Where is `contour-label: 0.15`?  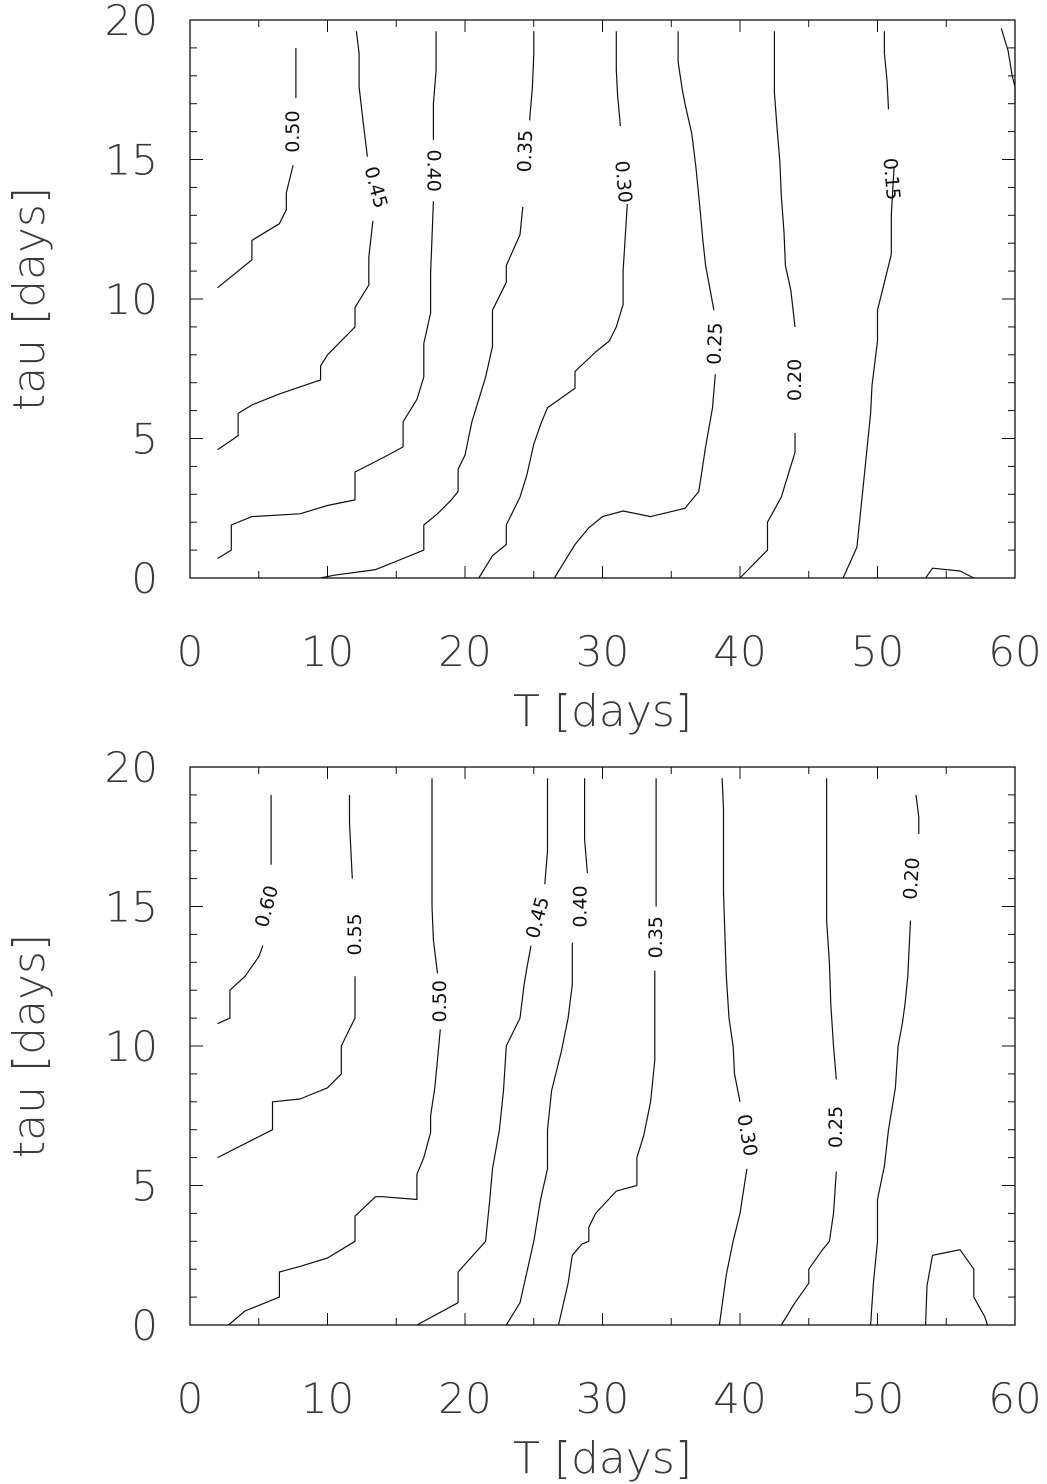 contour-label: 0.15 is located at coordinates (891, 179).